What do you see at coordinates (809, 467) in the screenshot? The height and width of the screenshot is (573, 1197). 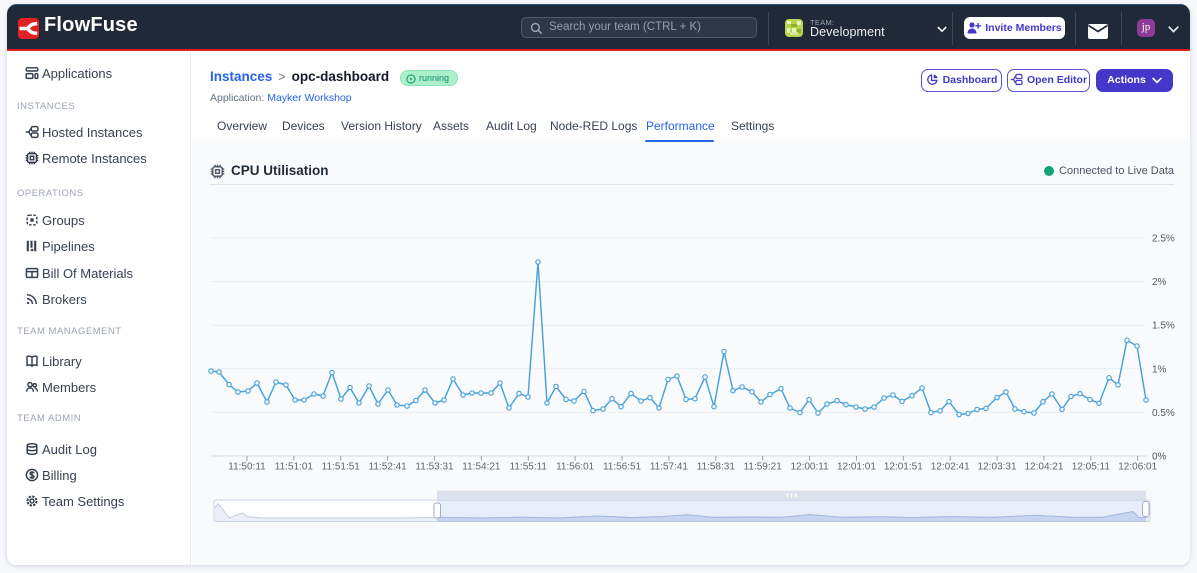 I see `svg-text: 12:00:11` at bounding box center [809, 467].